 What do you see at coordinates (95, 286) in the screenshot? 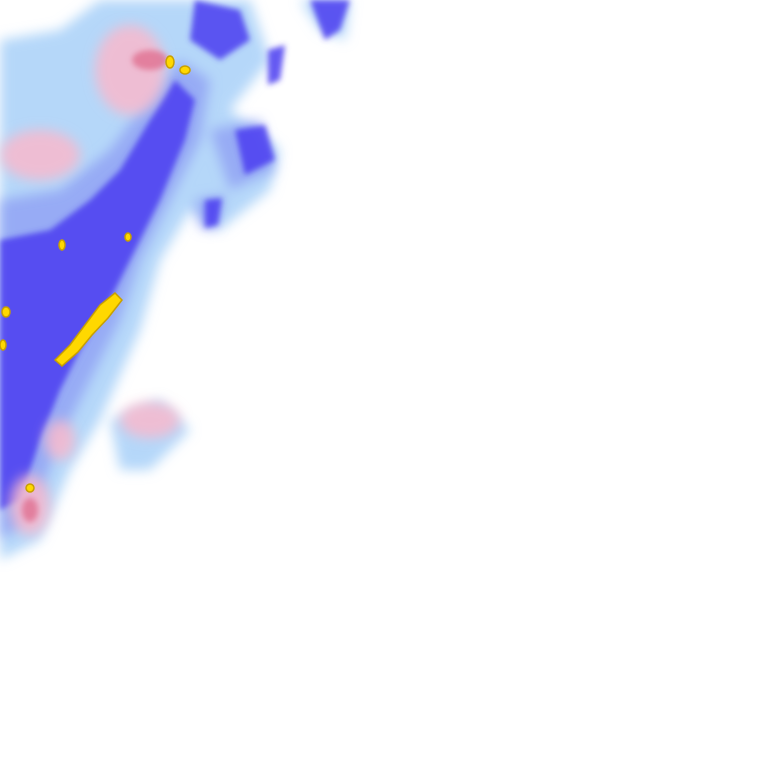
I see `mixed-heavy-area` at bounding box center [95, 286].